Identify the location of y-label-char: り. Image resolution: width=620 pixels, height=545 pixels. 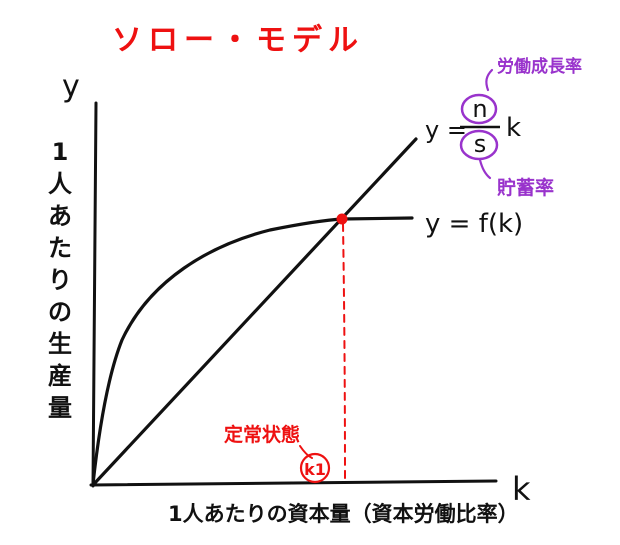
(60, 280).